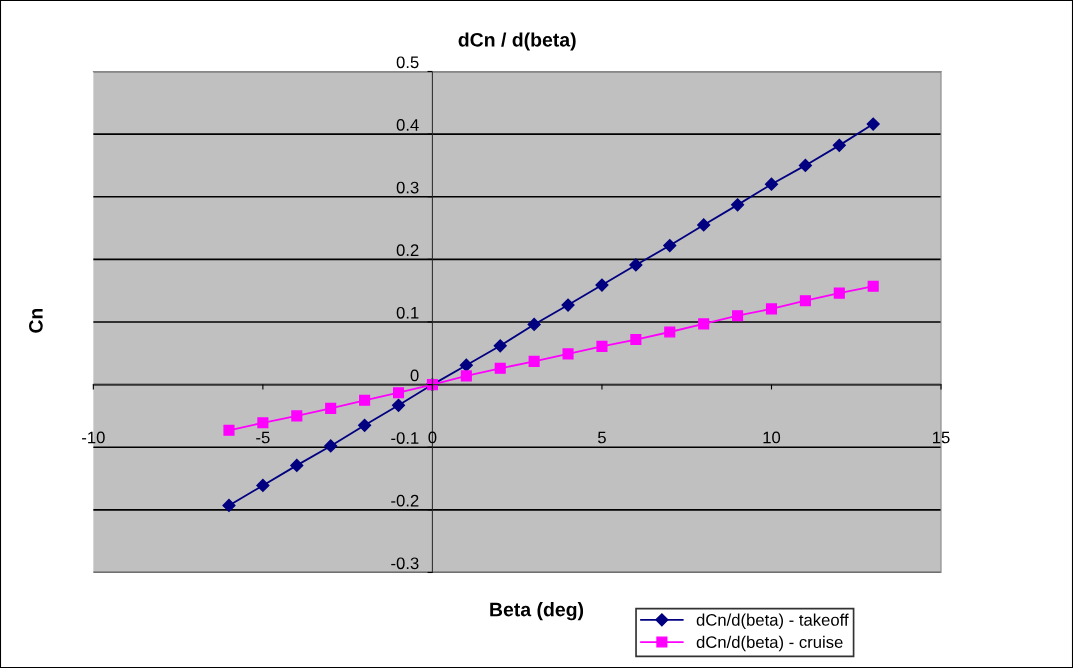  Describe the element at coordinates (407, 312) in the screenshot. I see `y-tick-label: 0.1` at that location.